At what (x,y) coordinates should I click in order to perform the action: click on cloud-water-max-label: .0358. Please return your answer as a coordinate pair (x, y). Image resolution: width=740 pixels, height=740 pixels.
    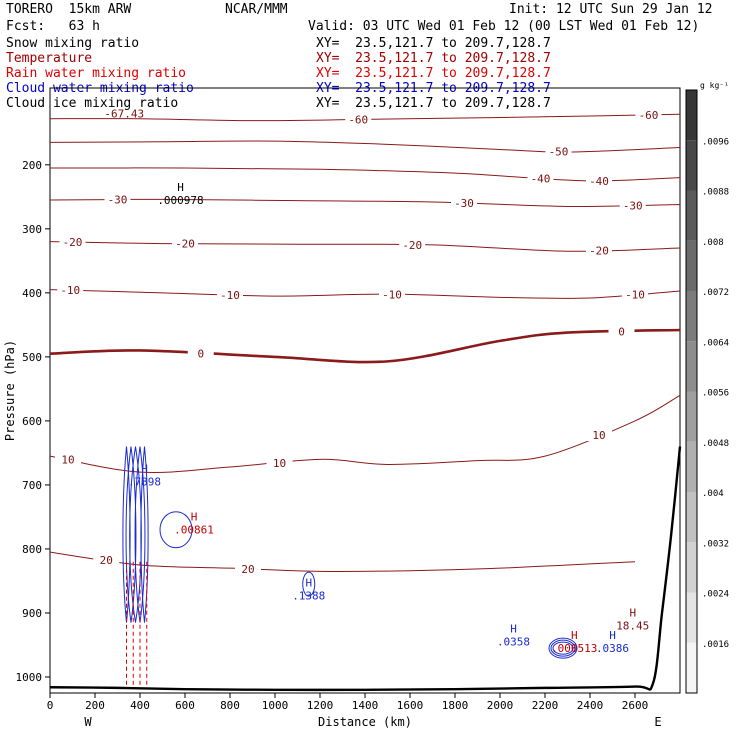
    Looking at the image, I should click on (513, 642).